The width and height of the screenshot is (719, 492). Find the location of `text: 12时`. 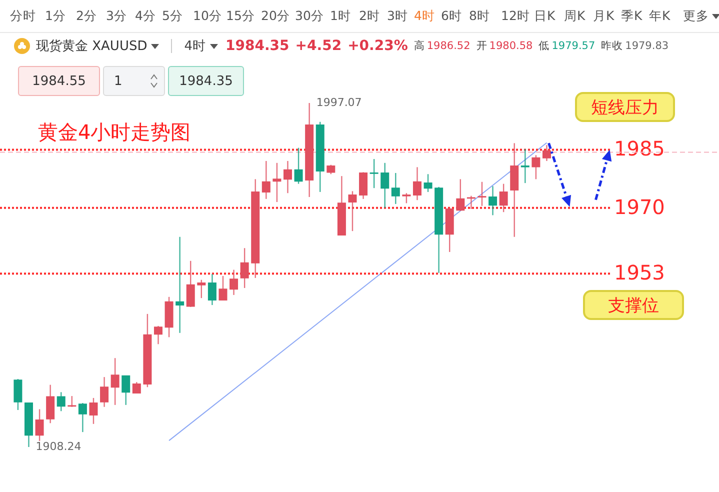

text: 12时 is located at coordinates (515, 16).